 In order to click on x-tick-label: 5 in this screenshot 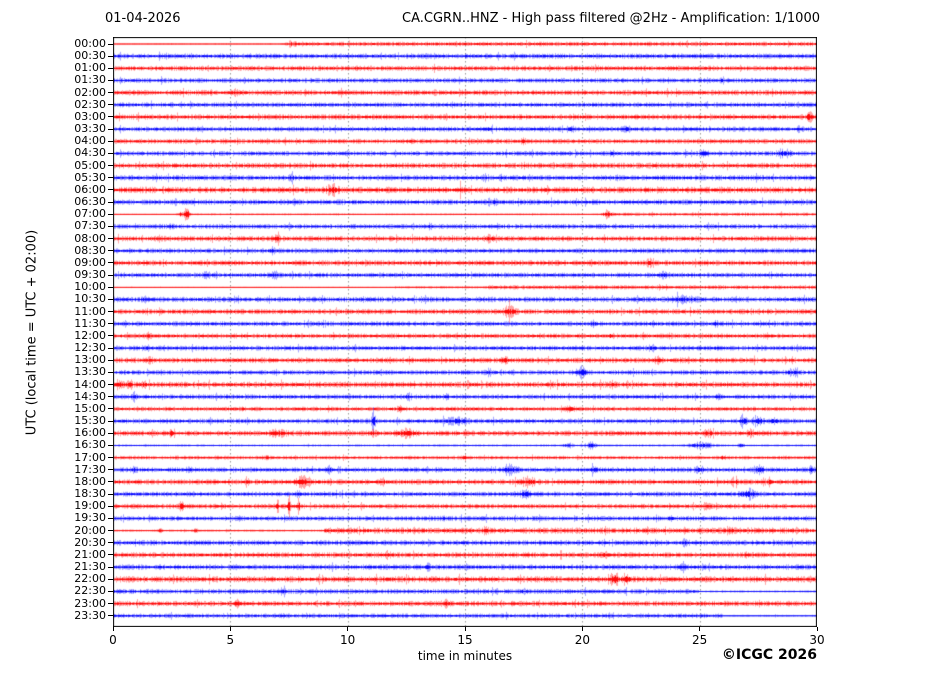, I will do `click(230, 640)`.